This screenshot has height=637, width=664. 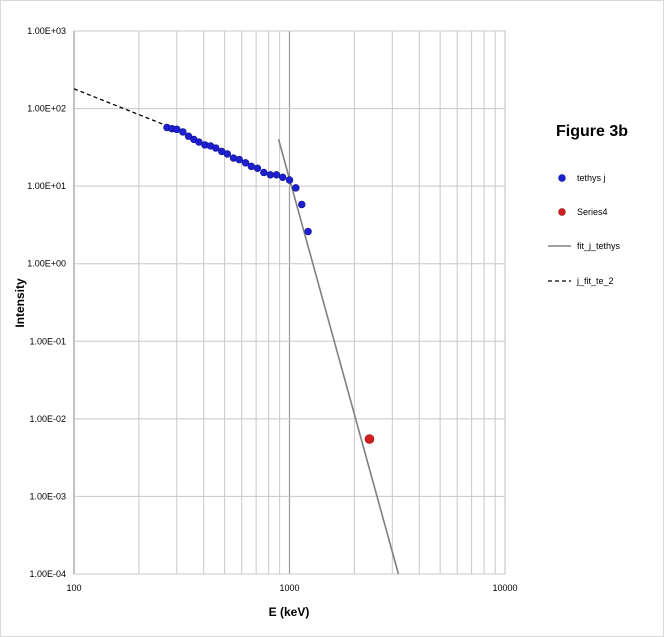 I want to click on y-tick-label: 1.00E+01, so click(x=46, y=186).